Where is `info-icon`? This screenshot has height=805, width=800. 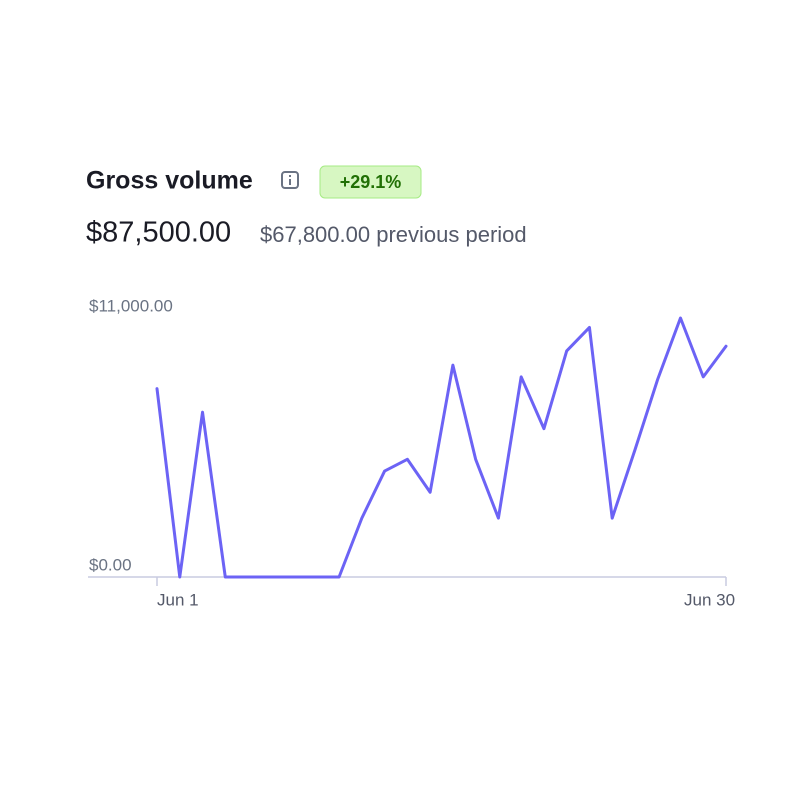
info-icon is located at coordinates (290, 180).